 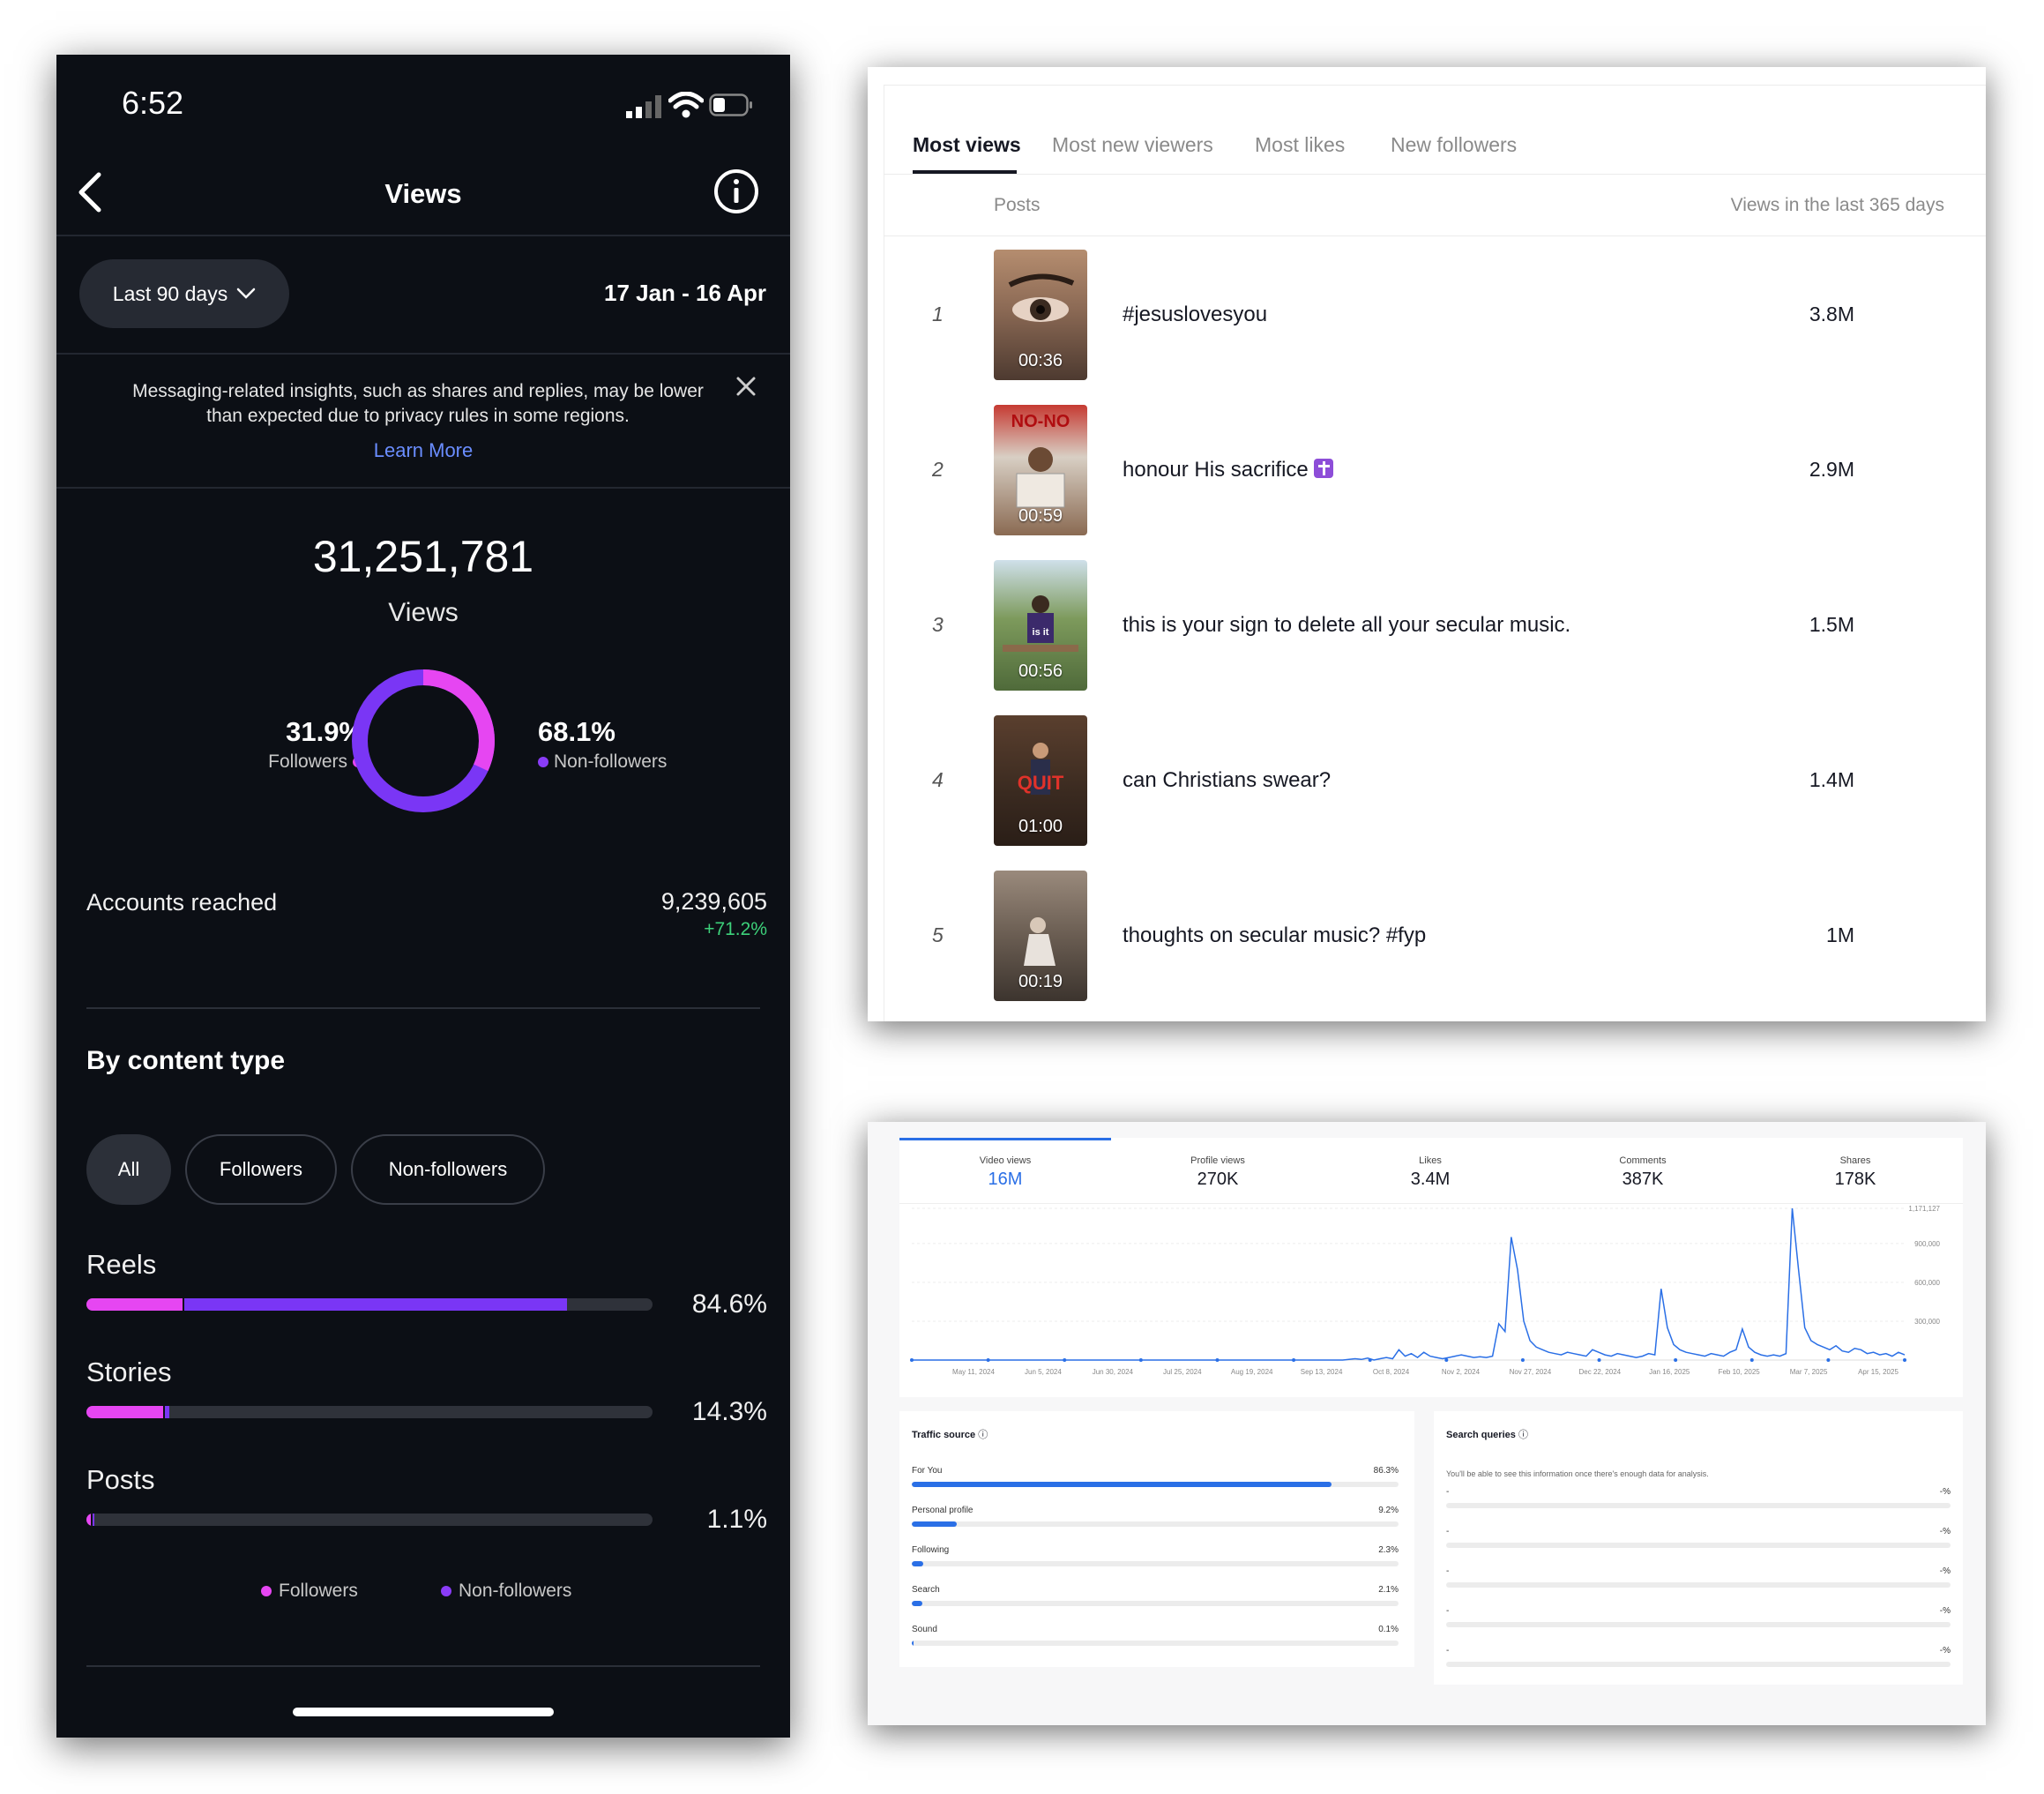 What do you see at coordinates (736, 1519) in the screenshot?
I see `content-type-posts-pct: 1.1%` at bounding box center [736, 1519].